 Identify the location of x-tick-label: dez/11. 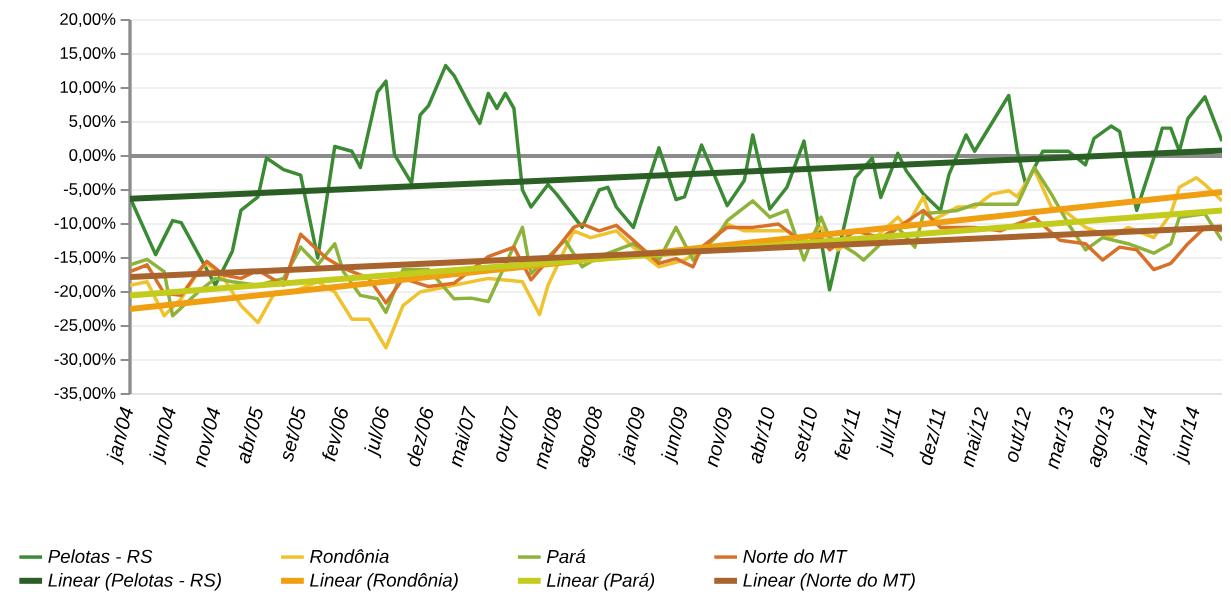
(932, 436).